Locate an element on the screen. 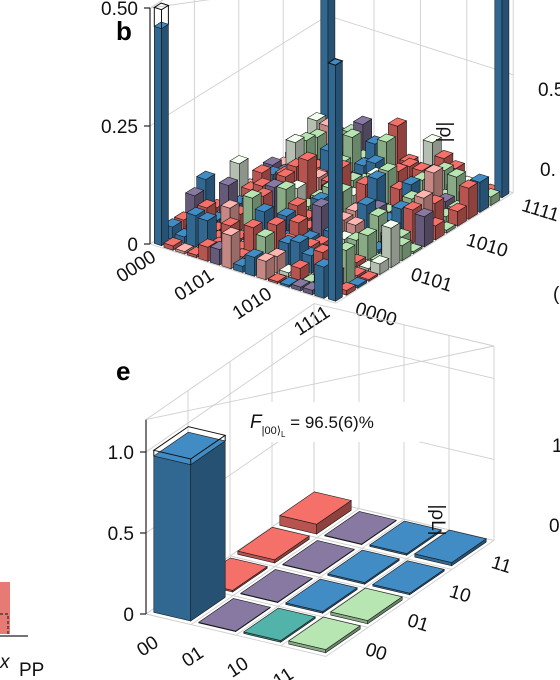  panel-e-y-tick-label: 11 is located at coordinates (501, 565).